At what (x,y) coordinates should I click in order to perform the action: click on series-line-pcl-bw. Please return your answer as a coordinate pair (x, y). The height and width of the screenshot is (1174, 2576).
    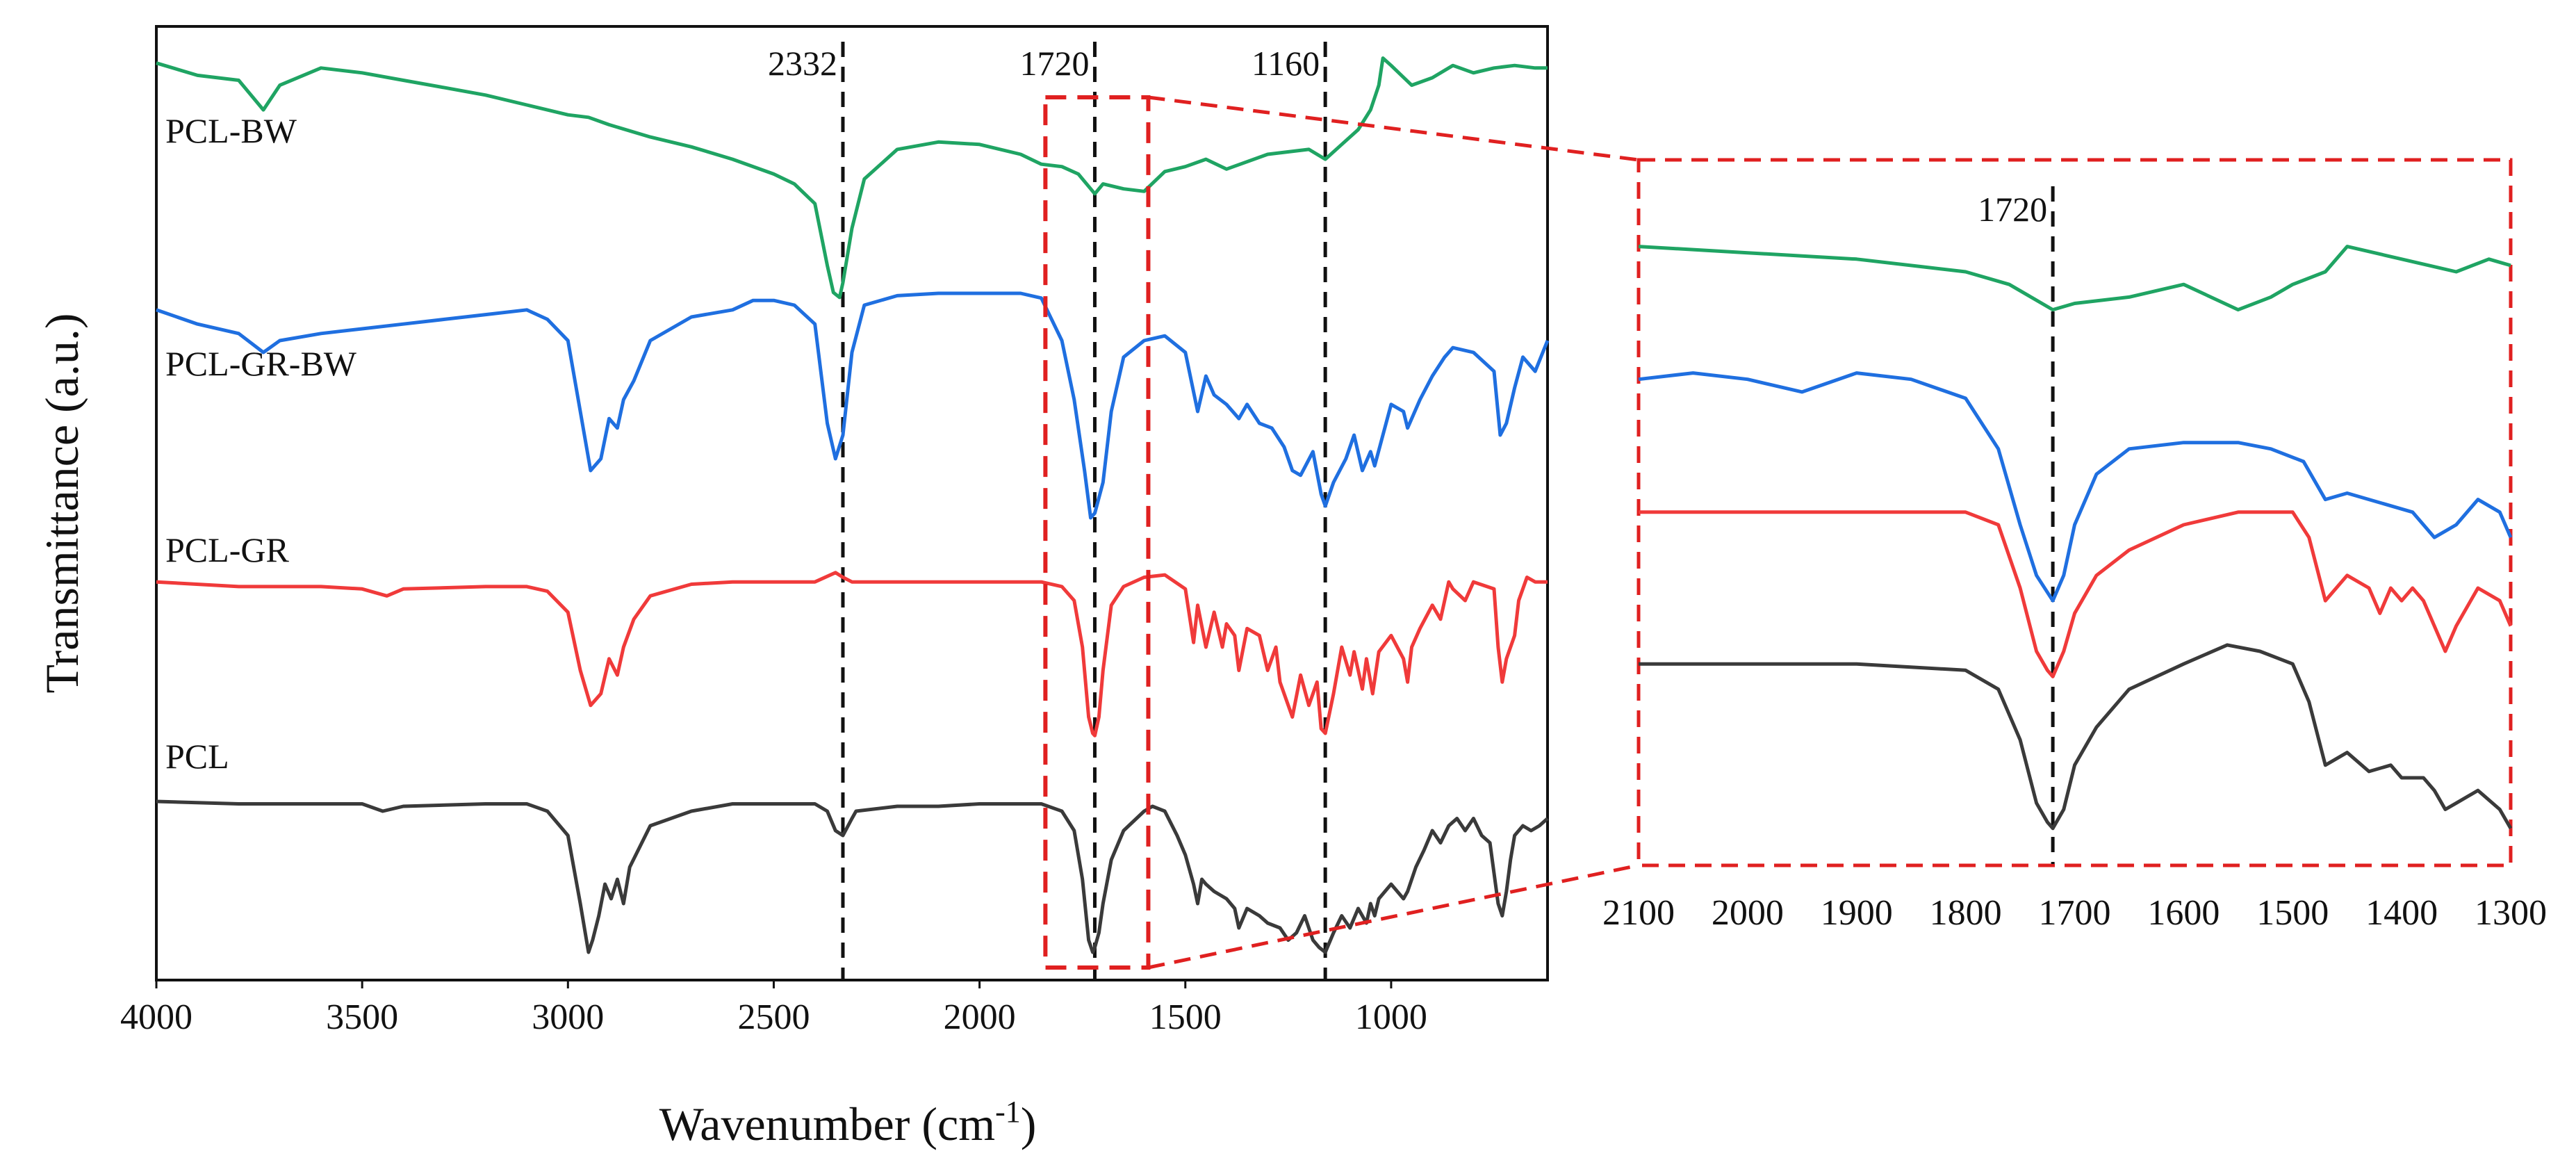
    Looking at the image, I should click on (852, 178).